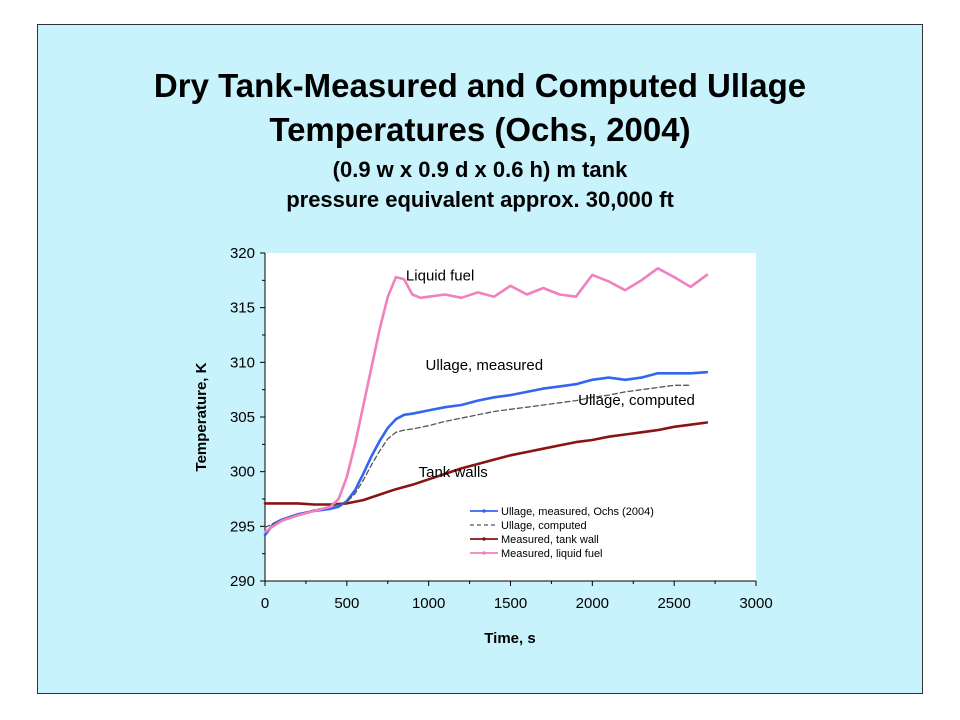 The image size is (960, 720). What do you see at coordinates (592, 603) in the screenshot?
I see `x-tick-label: 2000` at bounding box center [592, 603].